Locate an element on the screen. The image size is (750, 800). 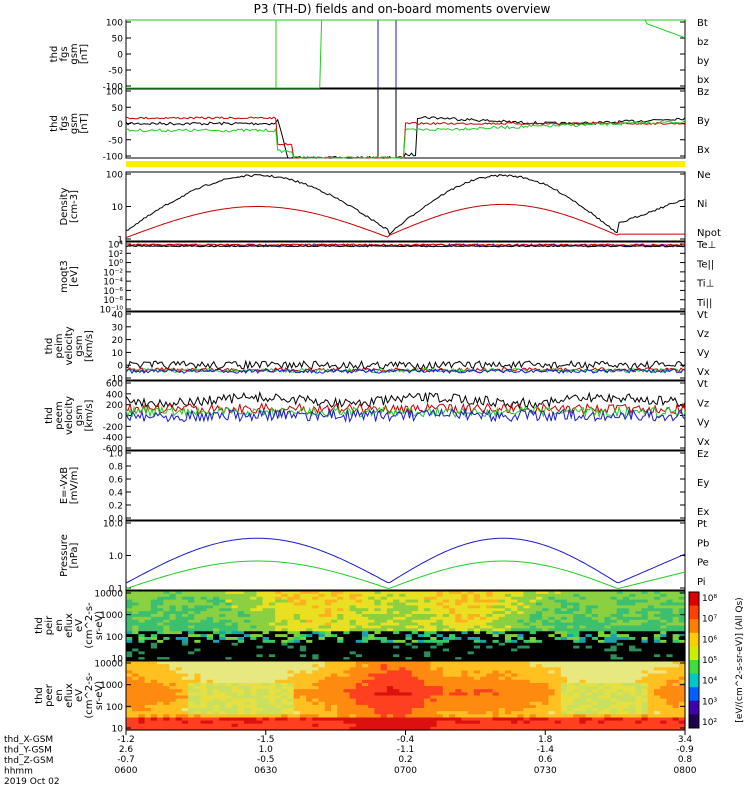
y-tick-label: -10 is located at coordinates (115, 380).